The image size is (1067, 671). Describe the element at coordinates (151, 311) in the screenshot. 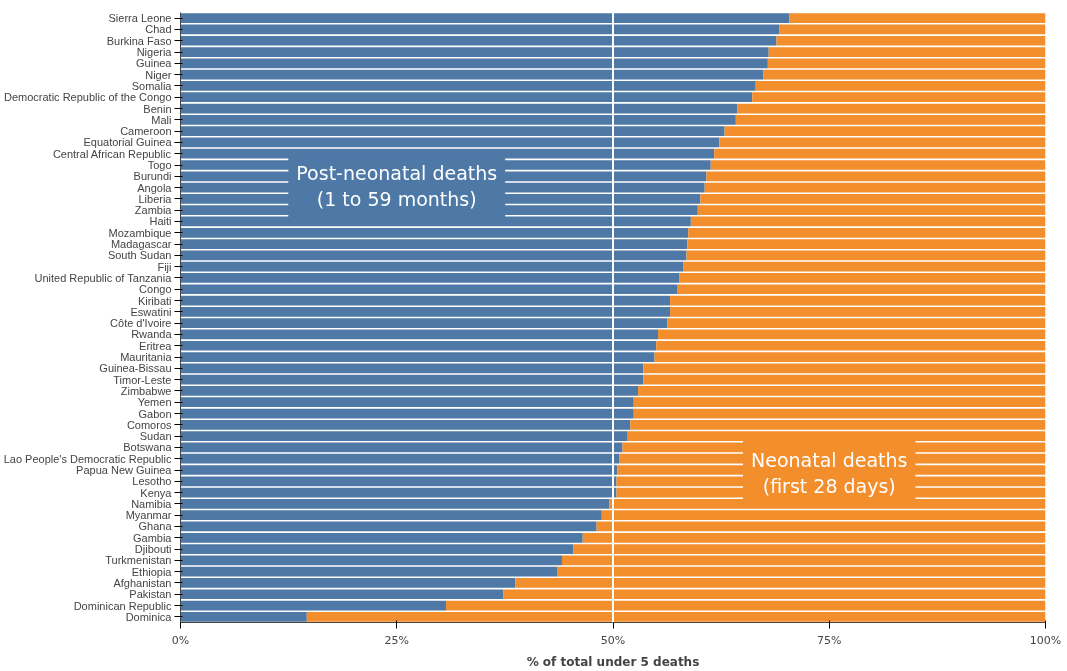

I see `y-tick-label: Eswatini` at that location.